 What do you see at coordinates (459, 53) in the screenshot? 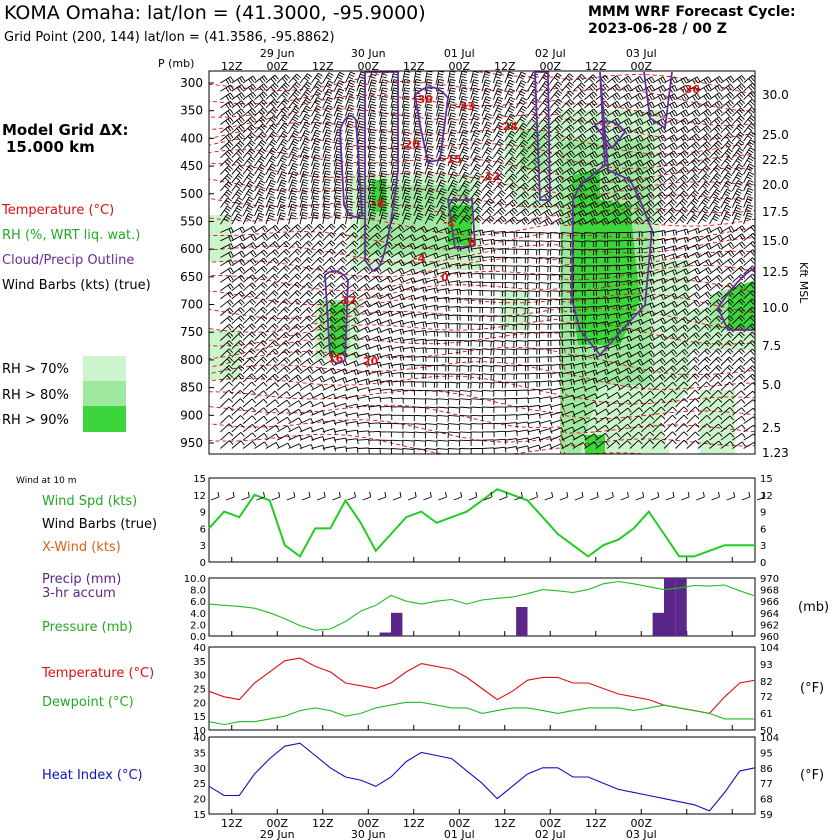
I see `top-date-label-2: 01 Jul` at bounding box center [459, 53].